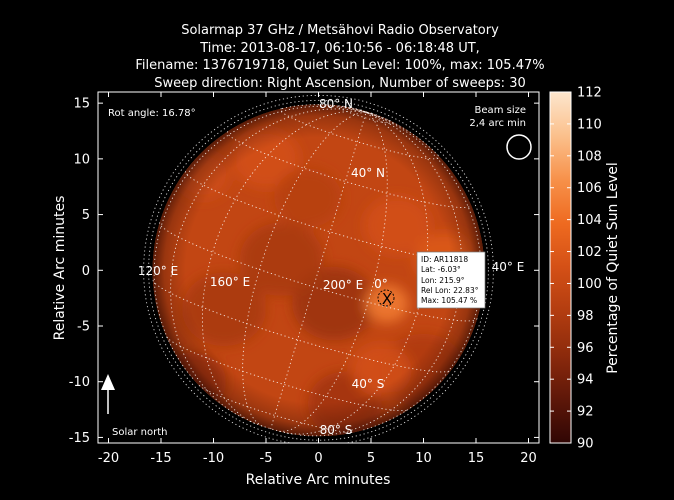  I want to click on colorbar-tick-label: 94, so click(585, 380).